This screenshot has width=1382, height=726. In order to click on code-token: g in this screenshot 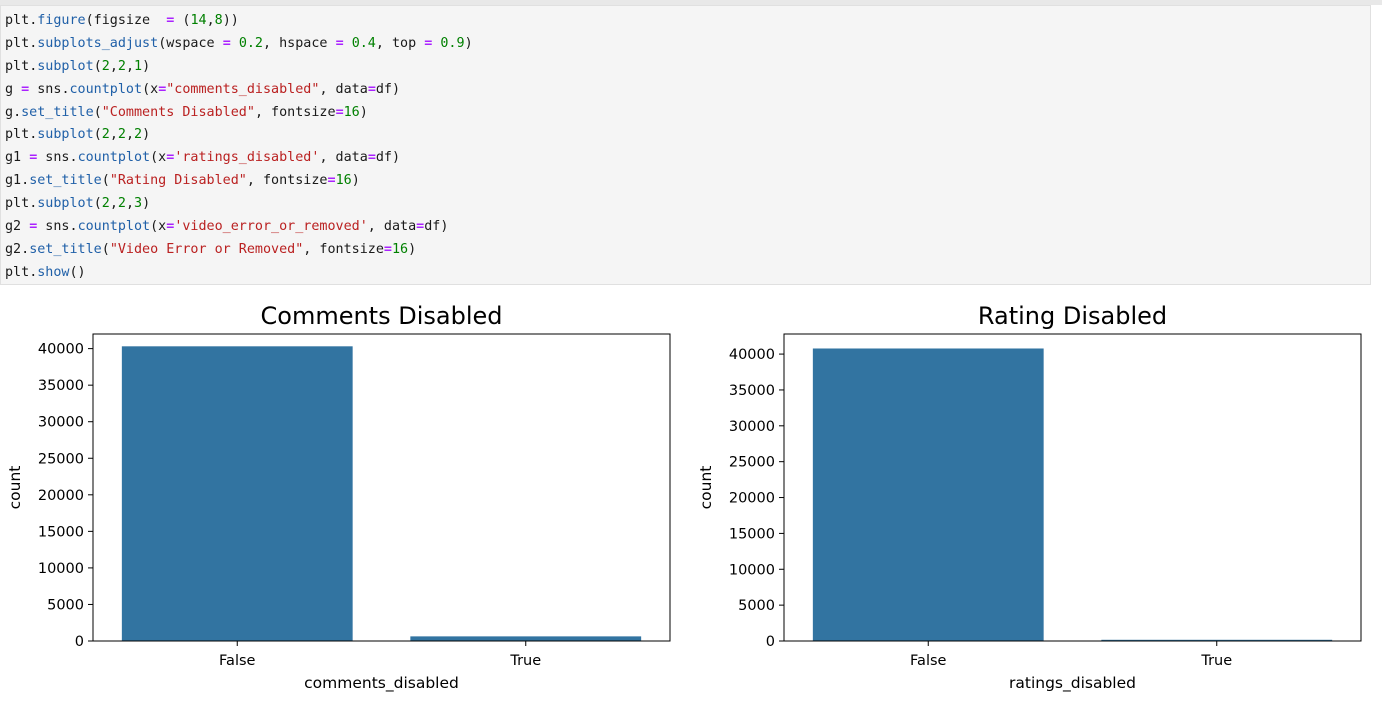, I will do `click(9, 112)`.